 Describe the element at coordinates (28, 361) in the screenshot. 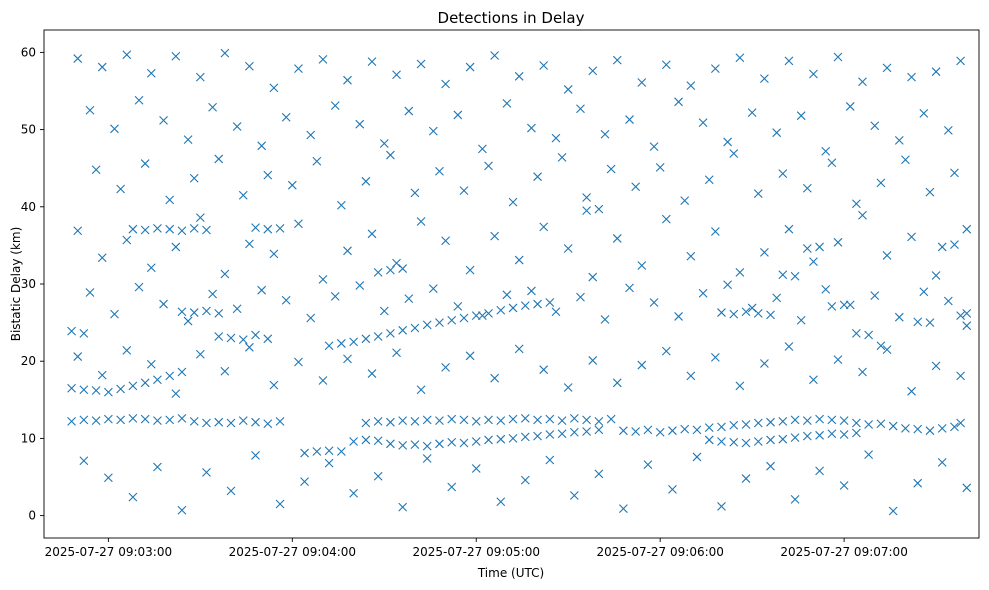

I see `y-tick-label: 20` at that location.